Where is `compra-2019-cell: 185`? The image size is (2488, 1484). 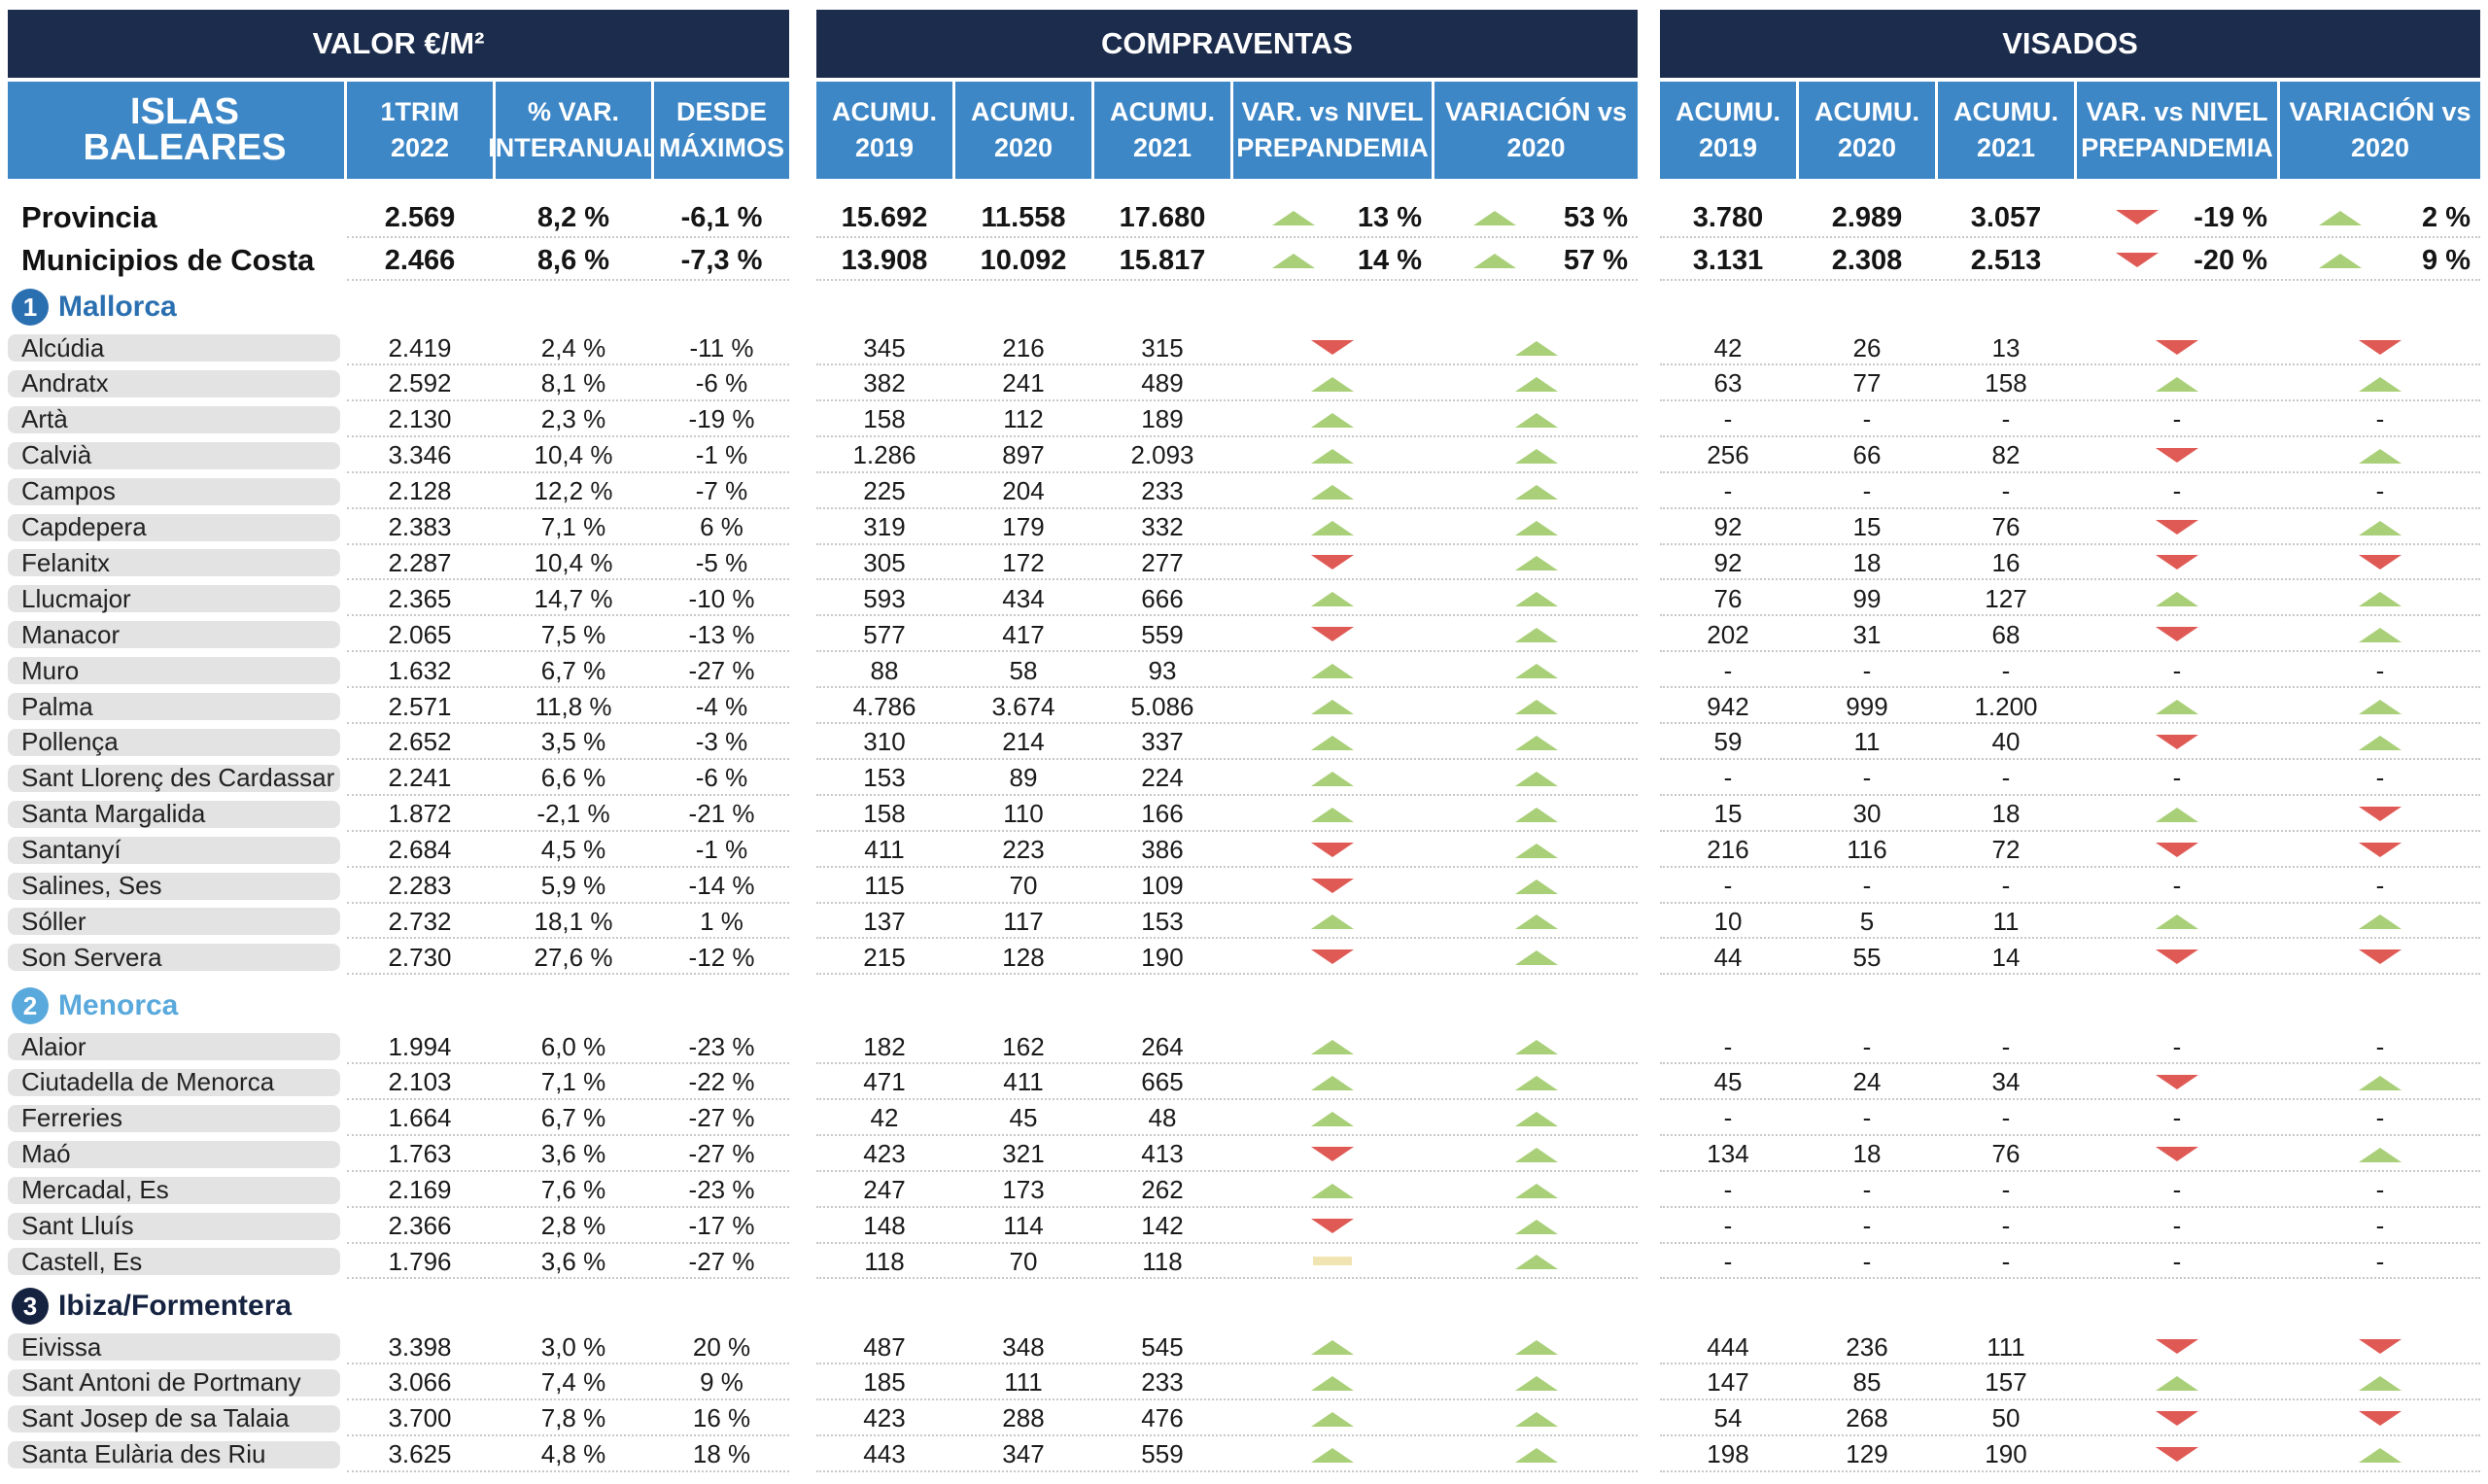 compra-2019-cell: 185 is located at coordinates (884, 1382).